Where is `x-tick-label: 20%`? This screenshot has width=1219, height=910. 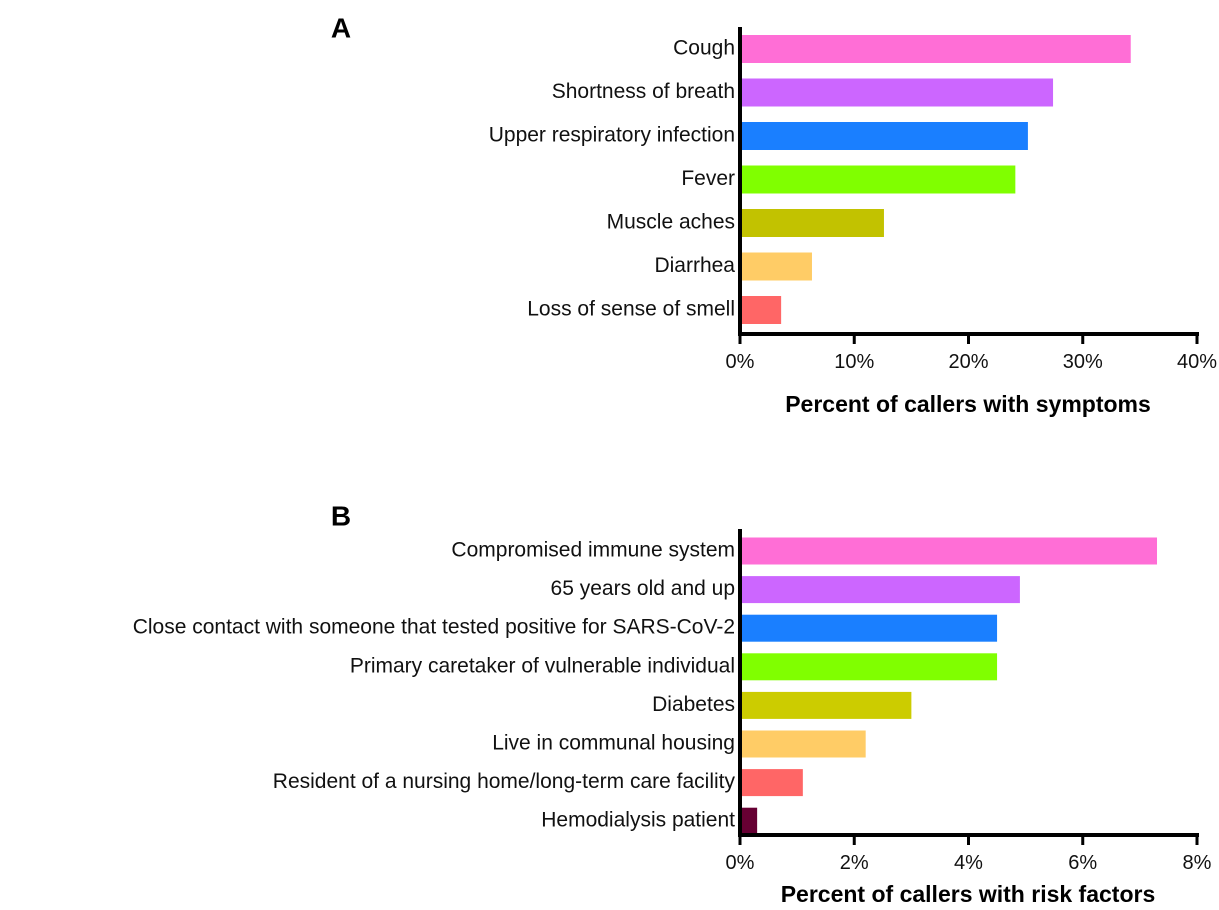
x-tick-label: 20% is located at coordinates (968, 362).